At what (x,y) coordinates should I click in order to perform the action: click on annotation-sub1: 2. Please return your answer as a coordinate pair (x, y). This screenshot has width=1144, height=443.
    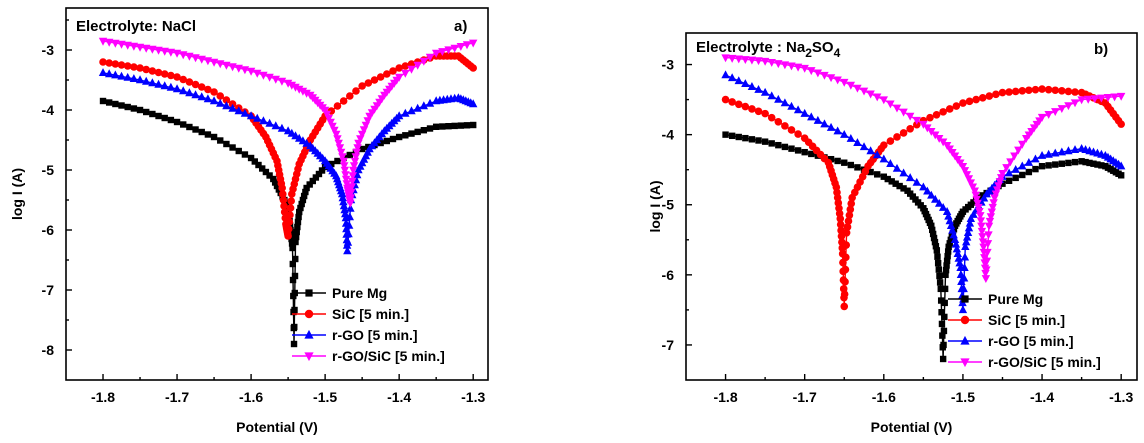
    Looking at the image, I should click on (808, 53).